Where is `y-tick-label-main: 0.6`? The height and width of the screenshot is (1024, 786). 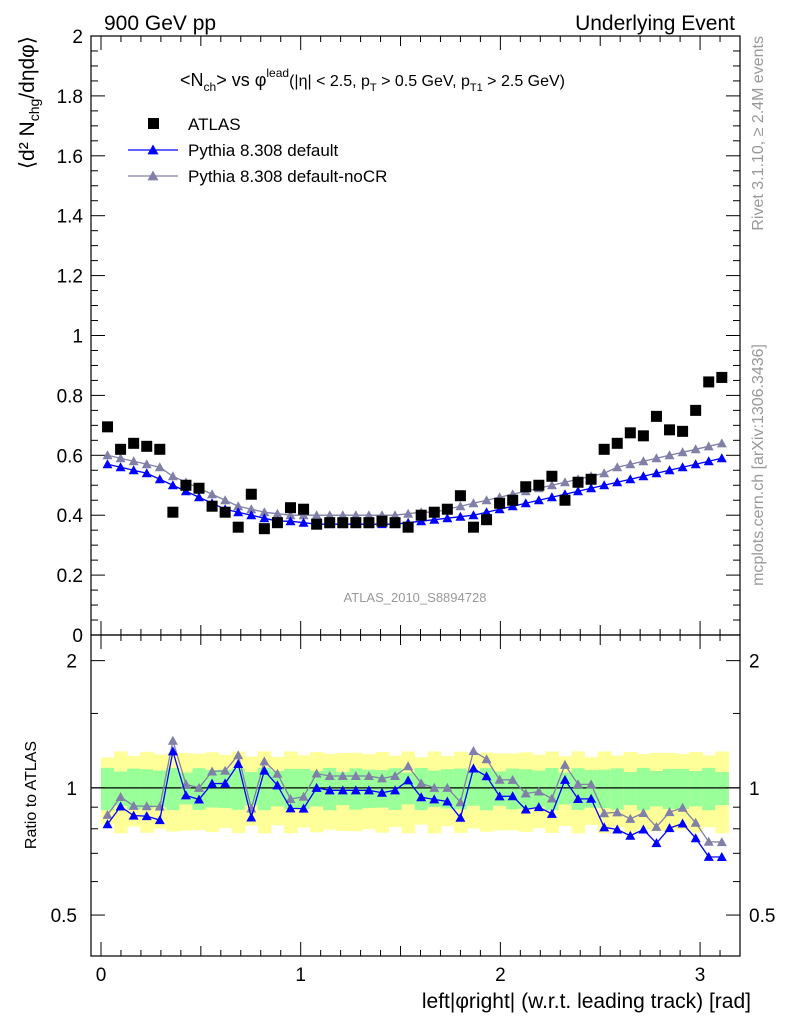
y-tick-label-main: 0.6 is located at coordinates (70, 456).